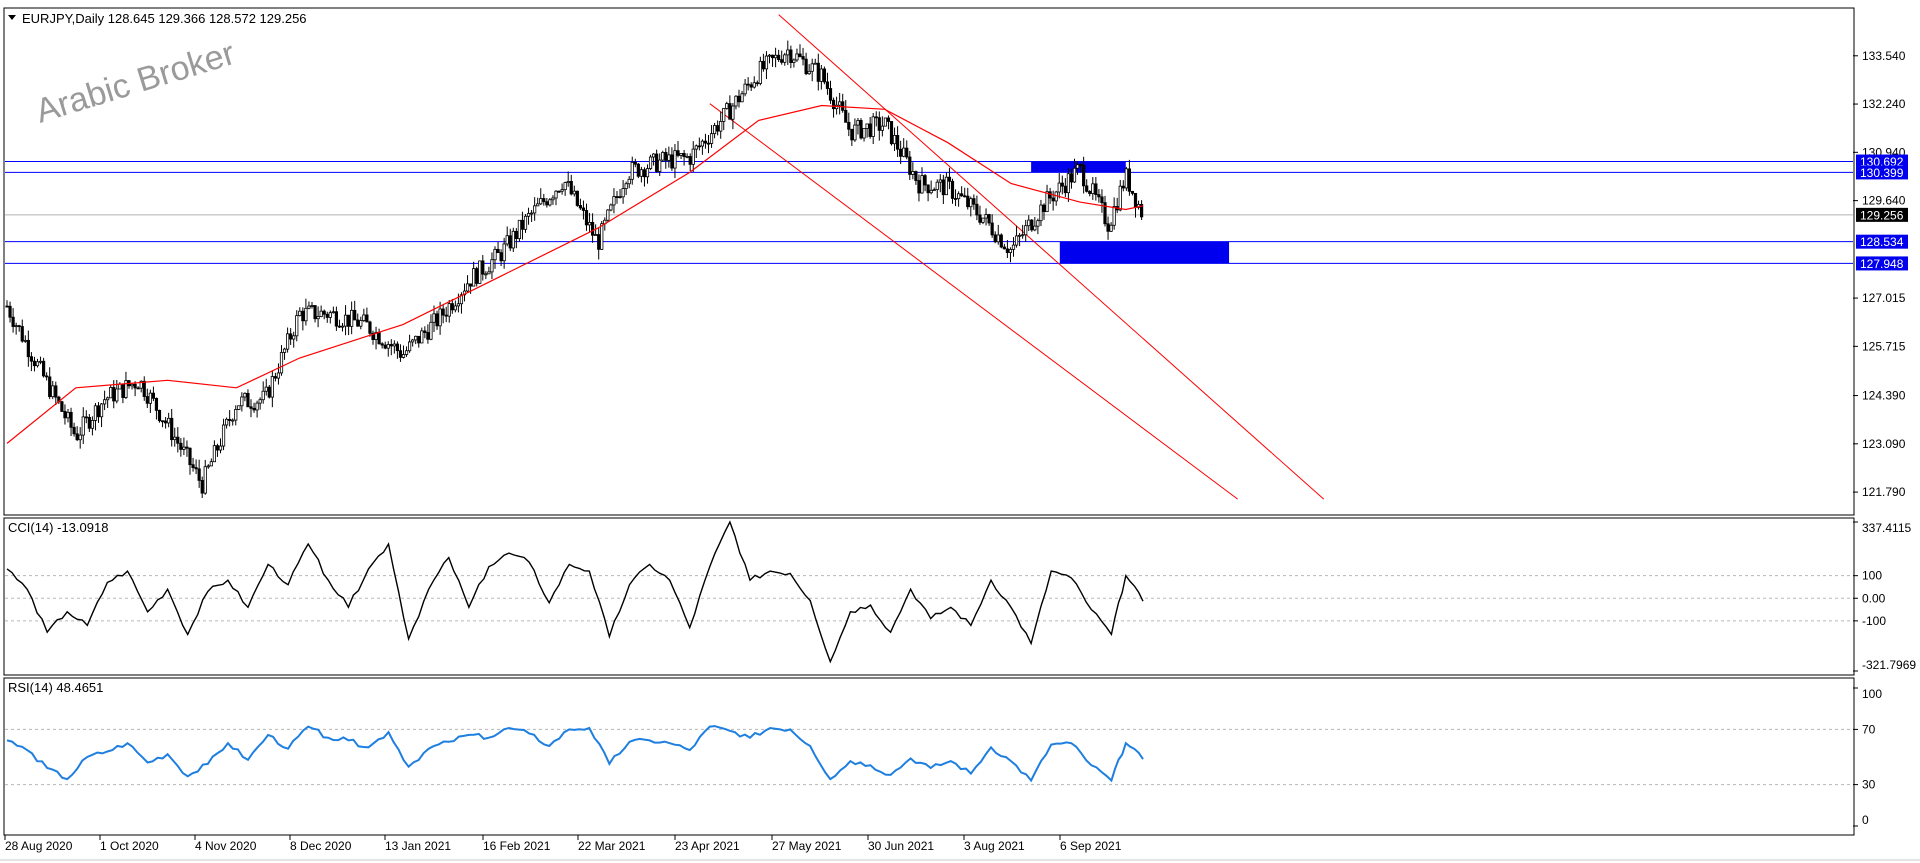 This screenshot has width=1920, height=863. Describe the element at coordinates (1869, 729) in the screenshot. I see `rsi-tick-label-1: 70` at that location.